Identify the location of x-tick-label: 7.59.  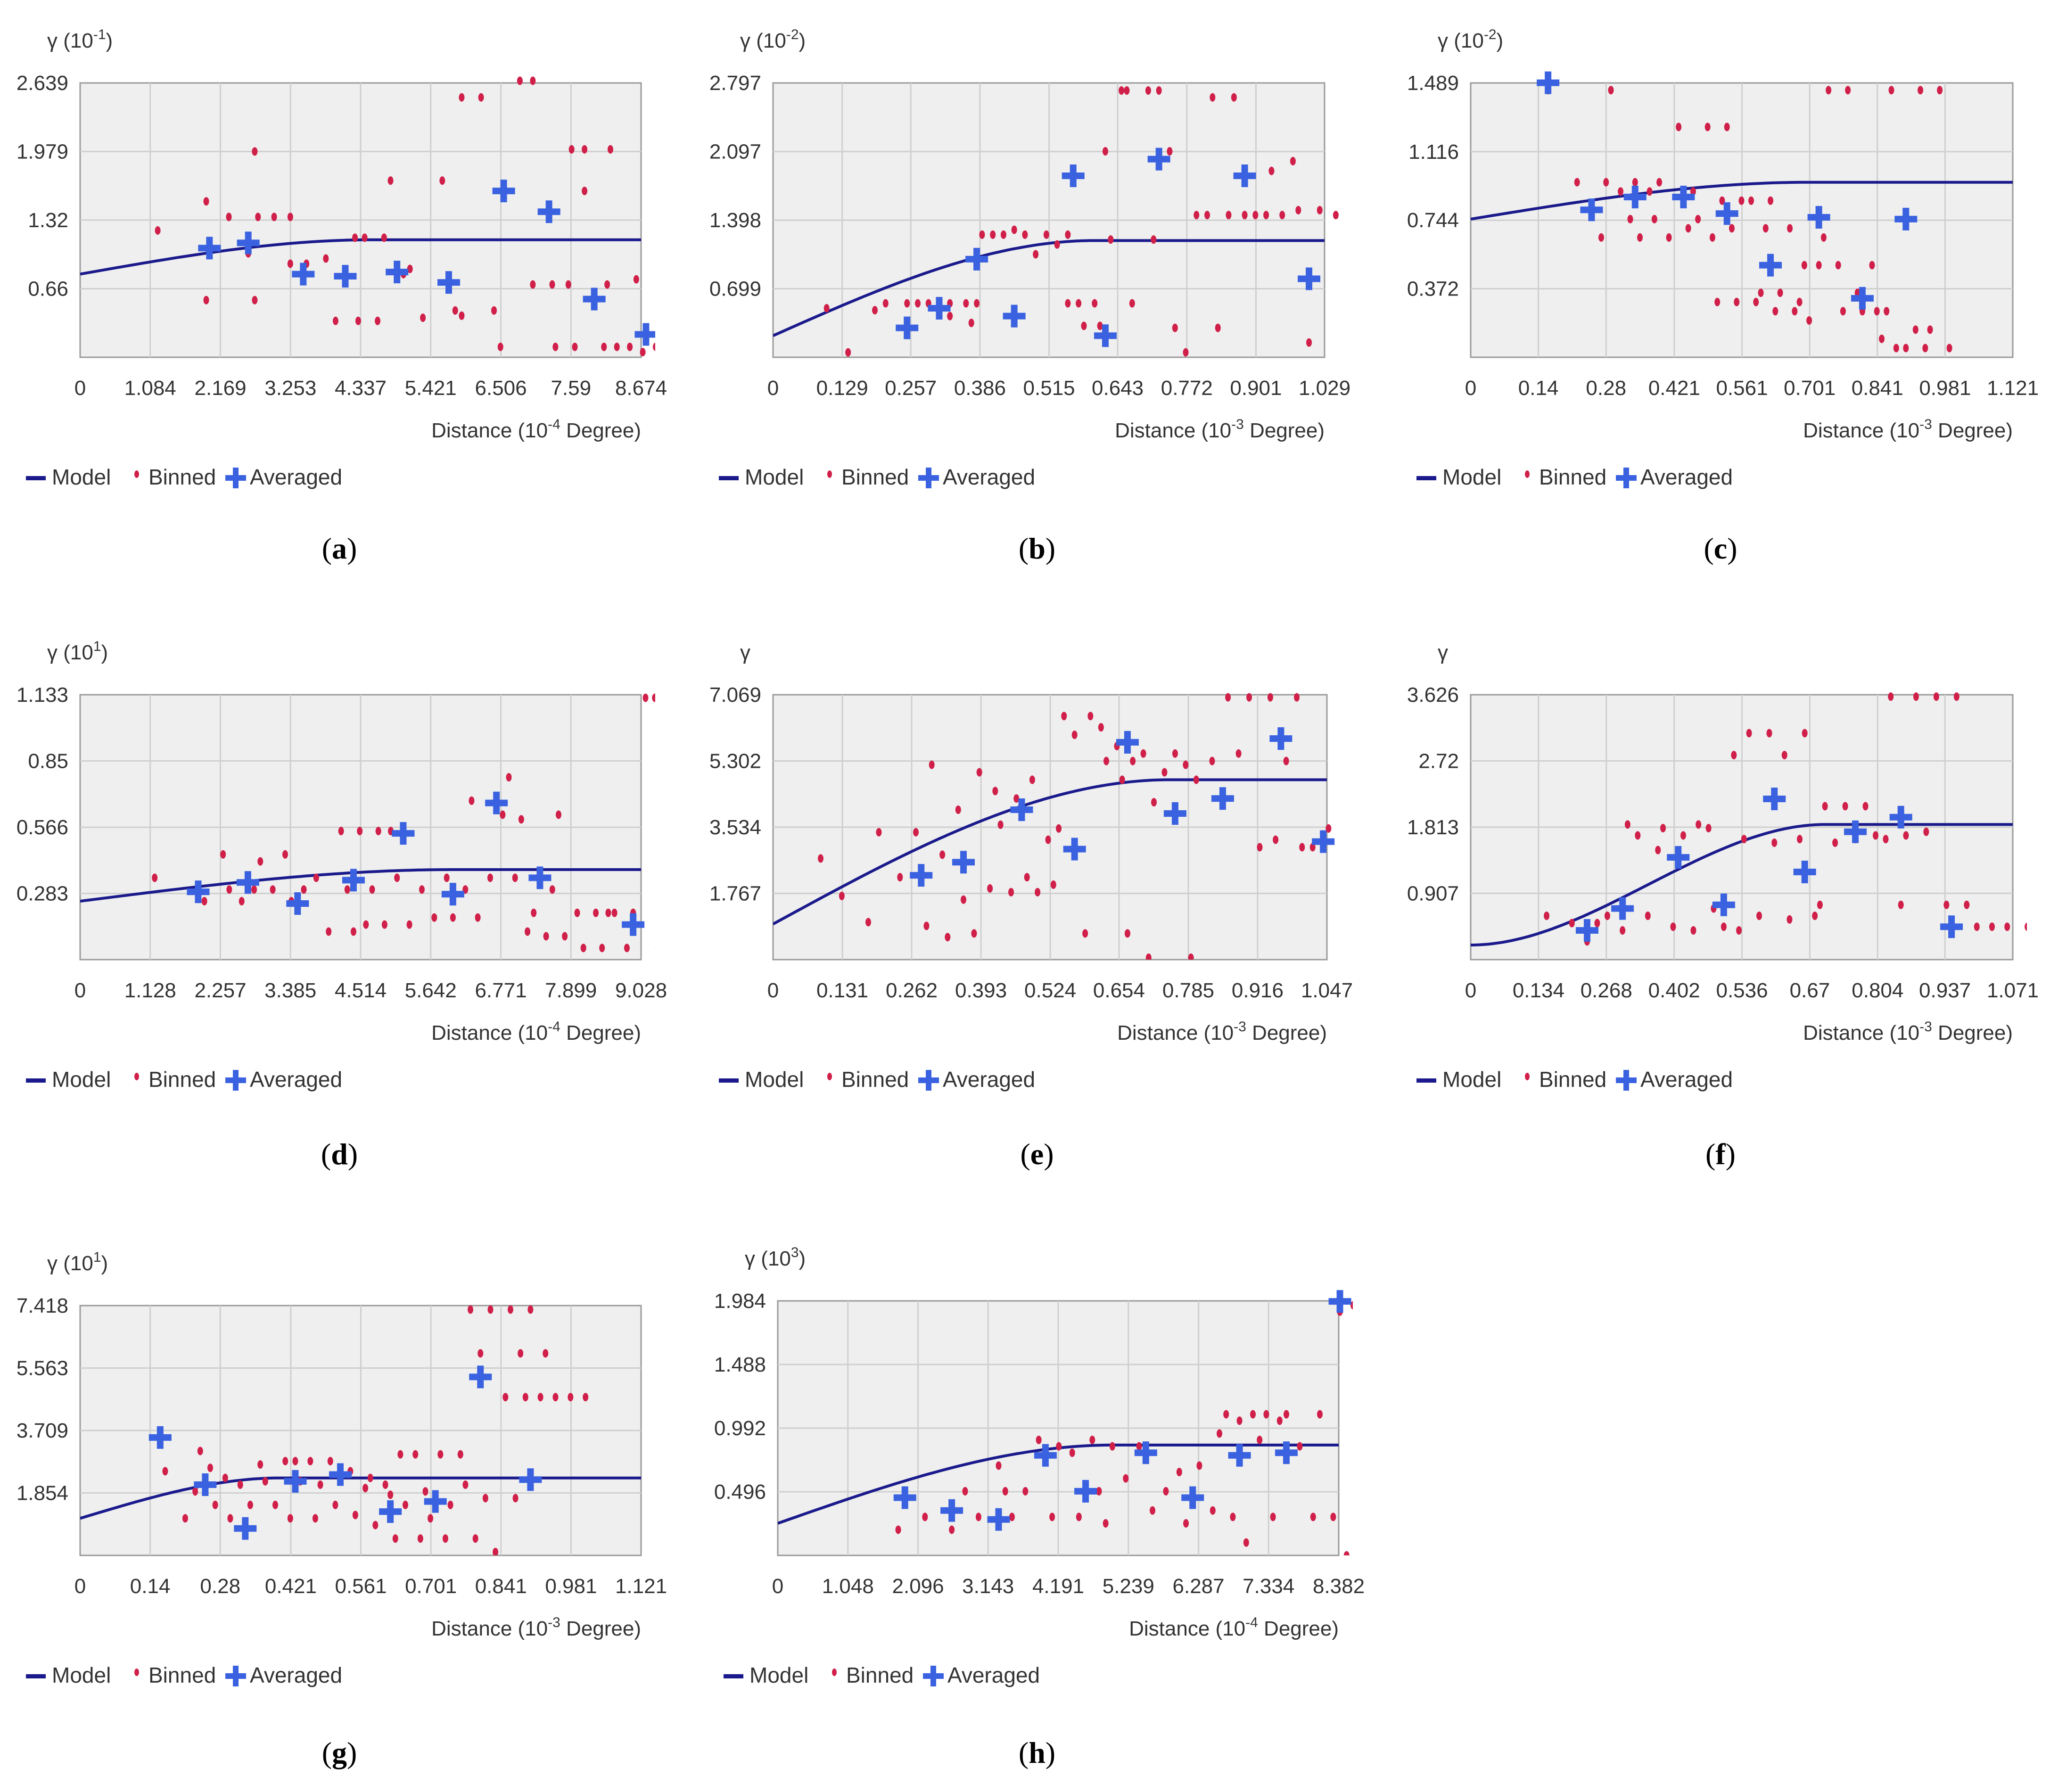
(571, 388).